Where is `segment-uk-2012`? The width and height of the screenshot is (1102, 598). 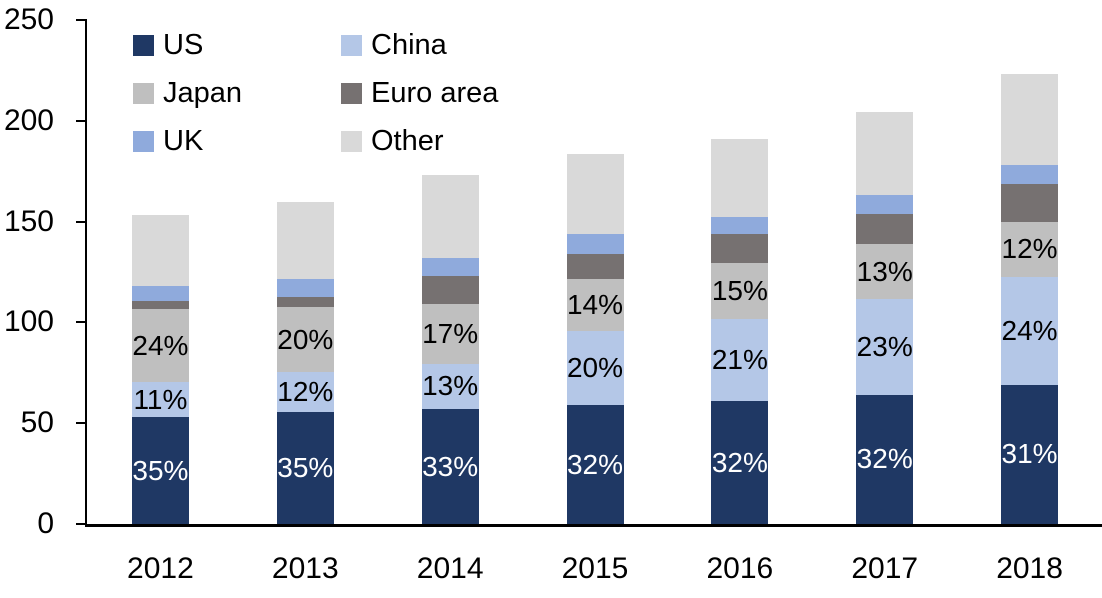 segment-uk-2012 is located at coordinates (160, 294).